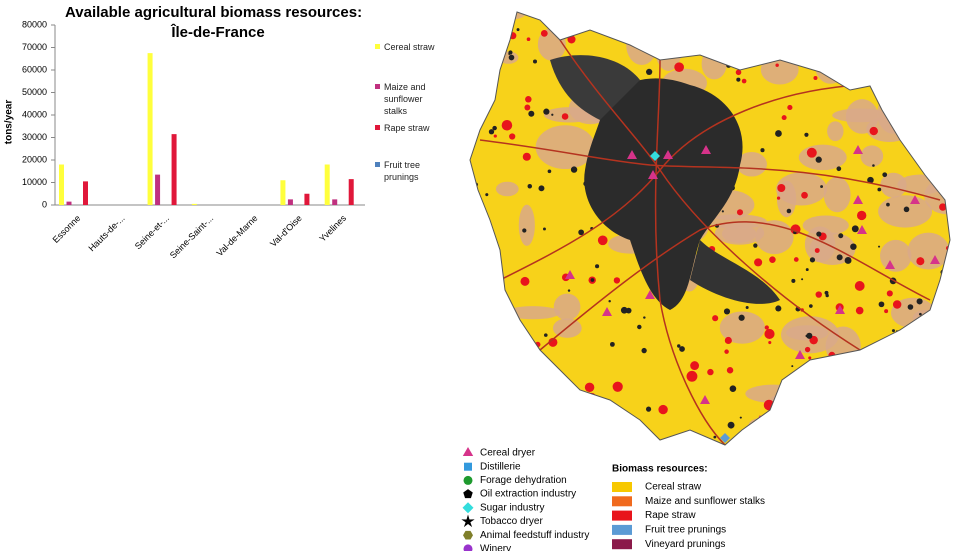 The image size is (960, 551). I want to click on legend-label: Rape straw, so click(407, 128).